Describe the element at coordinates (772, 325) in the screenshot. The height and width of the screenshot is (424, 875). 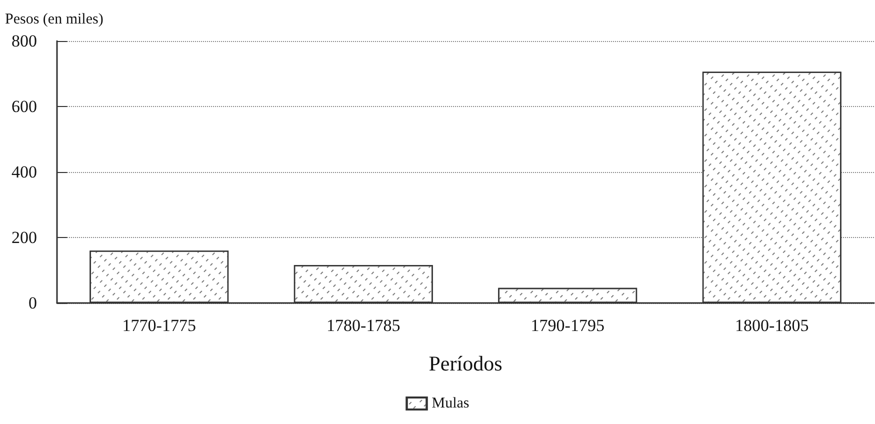
I see `x-tick-label: 1800-1805` at that location.